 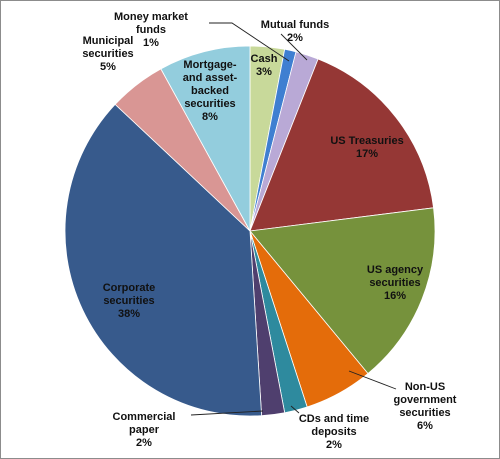 What do you see at coordinates (129, 288) in the screenshot?
I see `slice-label-line: Corporate` at bounding box center [129, 288].